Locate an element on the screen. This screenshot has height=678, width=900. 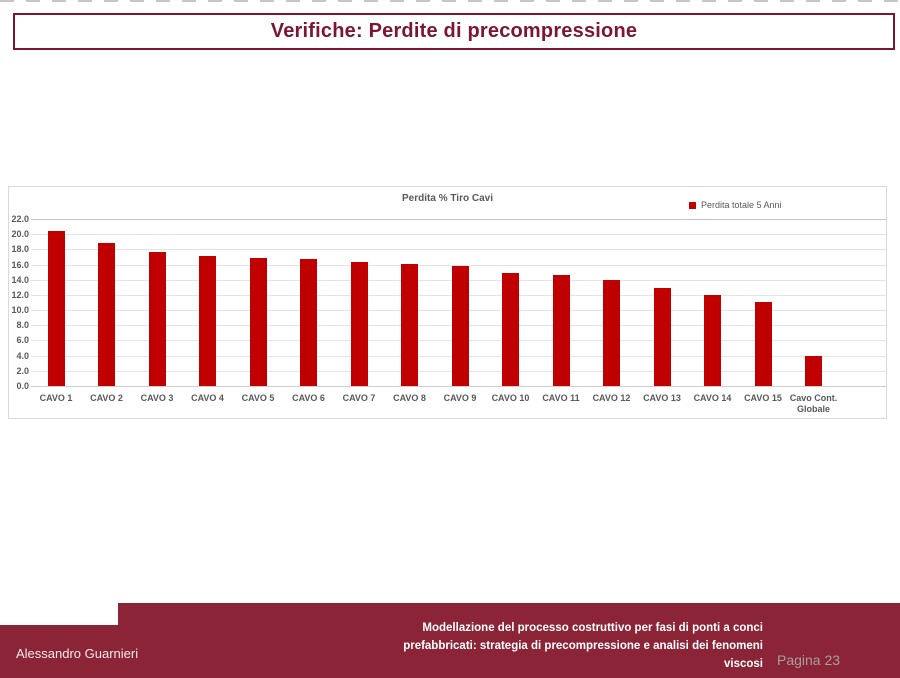
slide-top-edge is located at coordinates (450, 1).